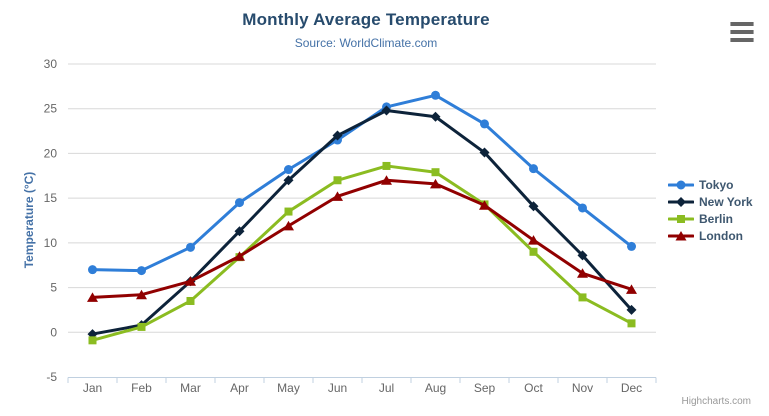 Image resolution: width=769 pixels, height=416 pixels. I want to click on legend-label: New York, so click(726, 201).